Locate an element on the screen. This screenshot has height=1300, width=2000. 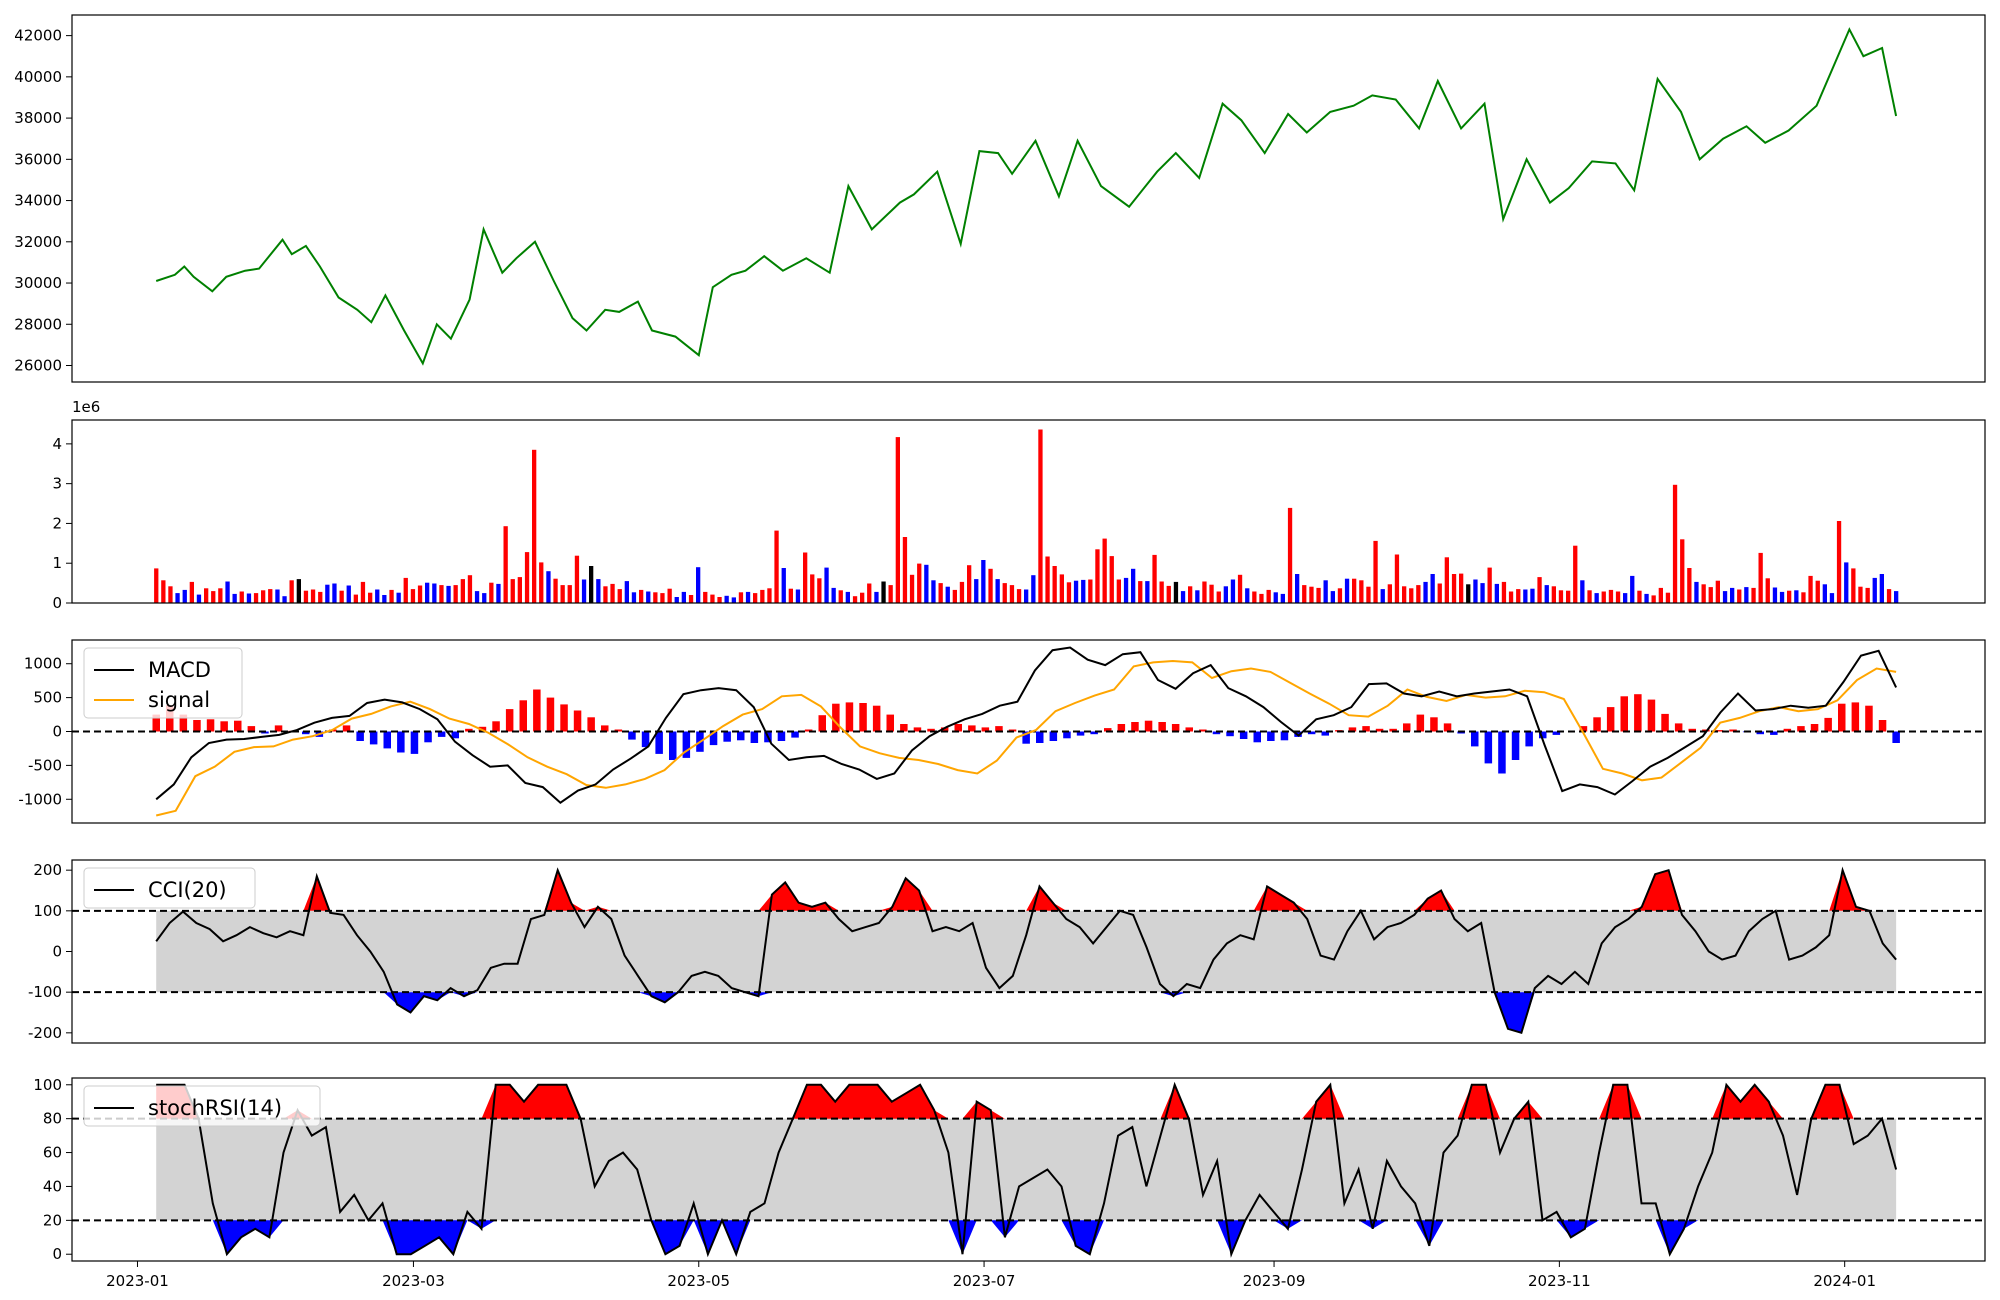
volume-plot-area is located at coordinates (1028, 511).